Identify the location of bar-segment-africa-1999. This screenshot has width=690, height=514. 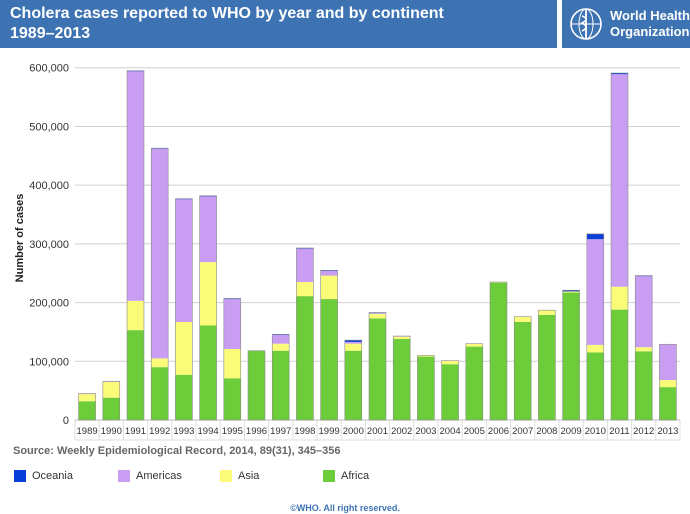
(329, 359).